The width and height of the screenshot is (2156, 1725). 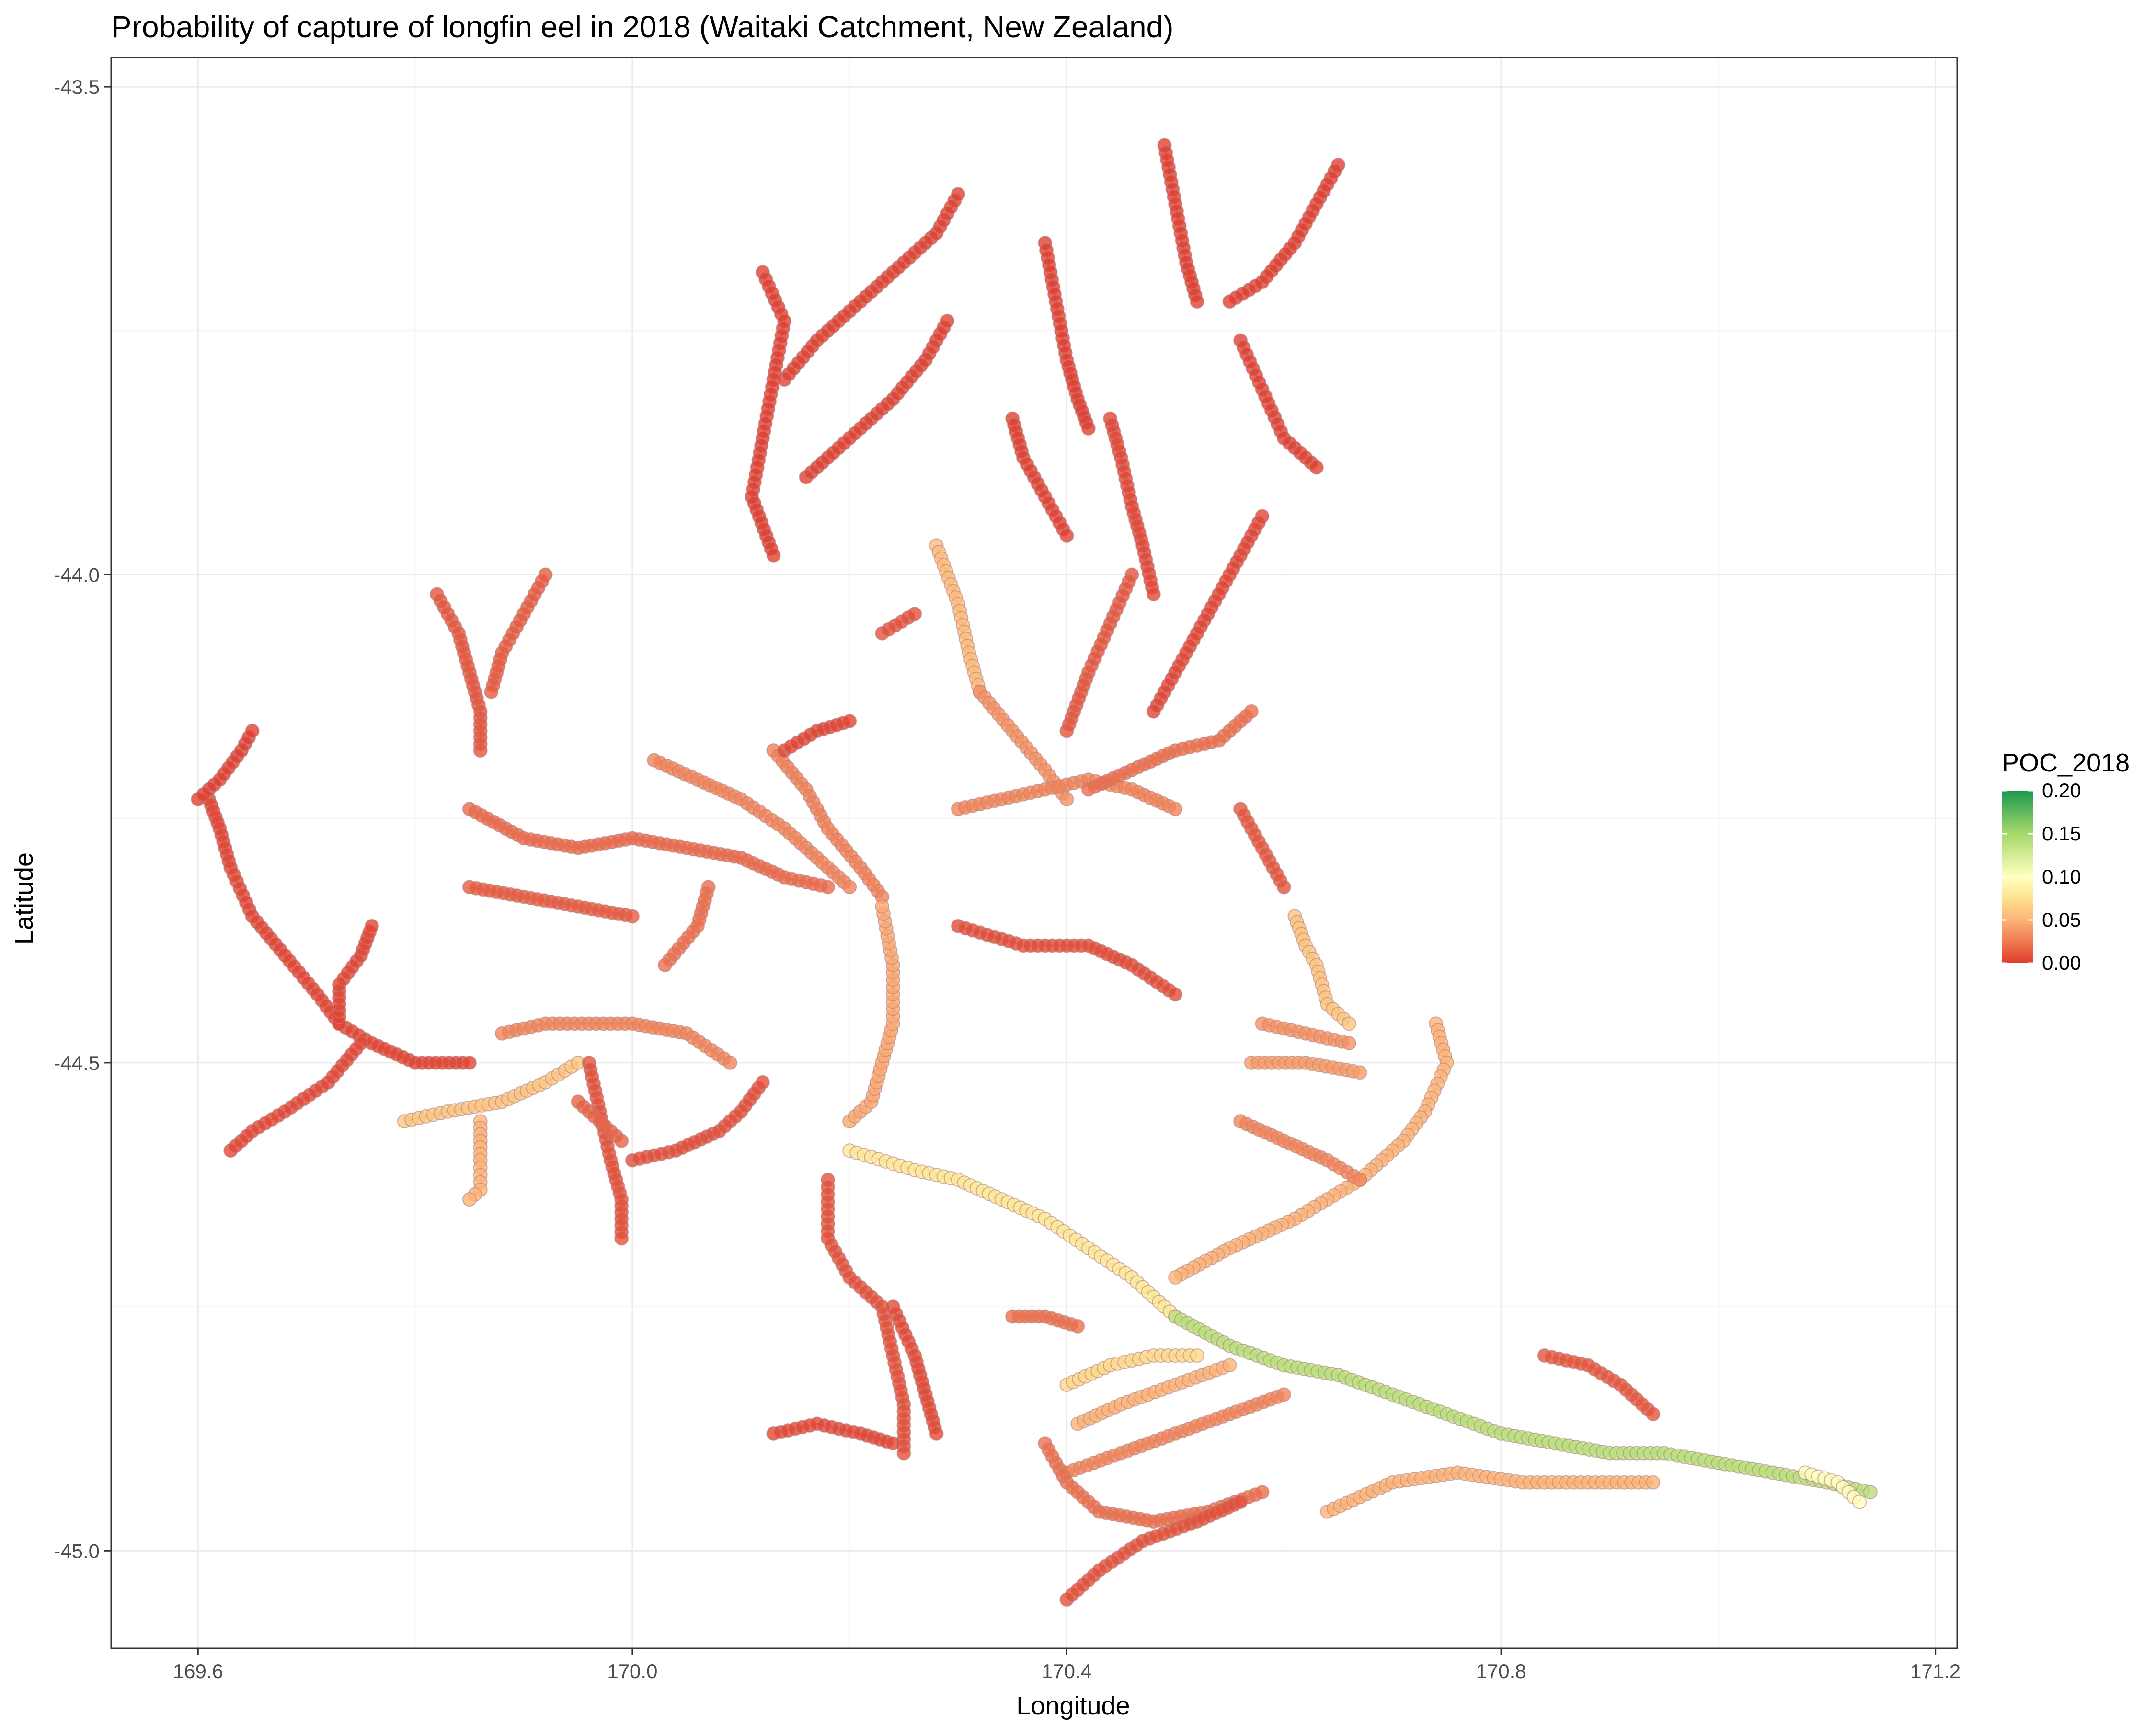 What do you see at coordinates (77, 87) in the screenshot?
I see `y-tick-label: -43.5` at bounding box center [77, 87].